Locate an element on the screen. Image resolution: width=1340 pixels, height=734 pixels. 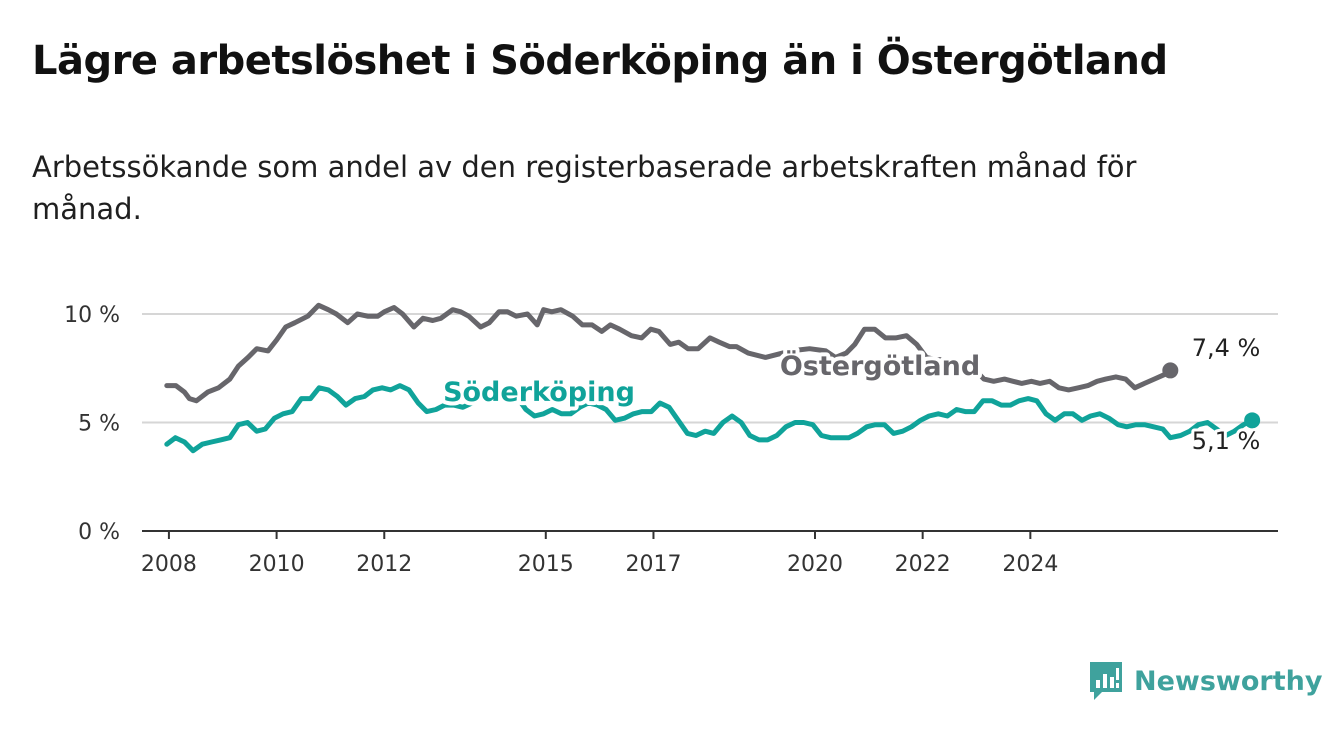
series-name-label: Östergötland is located at coordinates (880, 365).